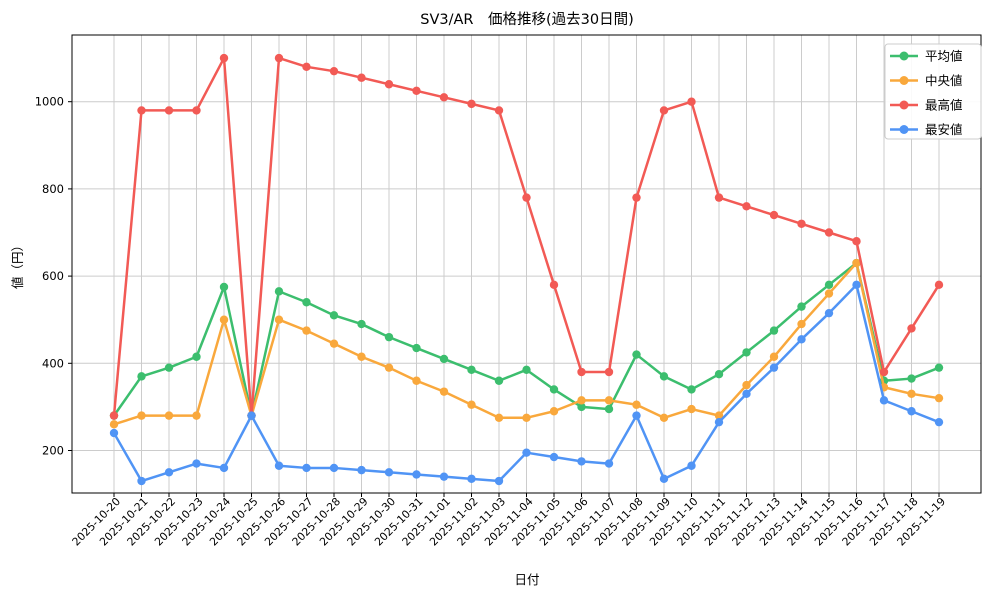 This screenshot has height=604, width=1000. I want to click on legend-swatch-marker-median, so click(904, 80).